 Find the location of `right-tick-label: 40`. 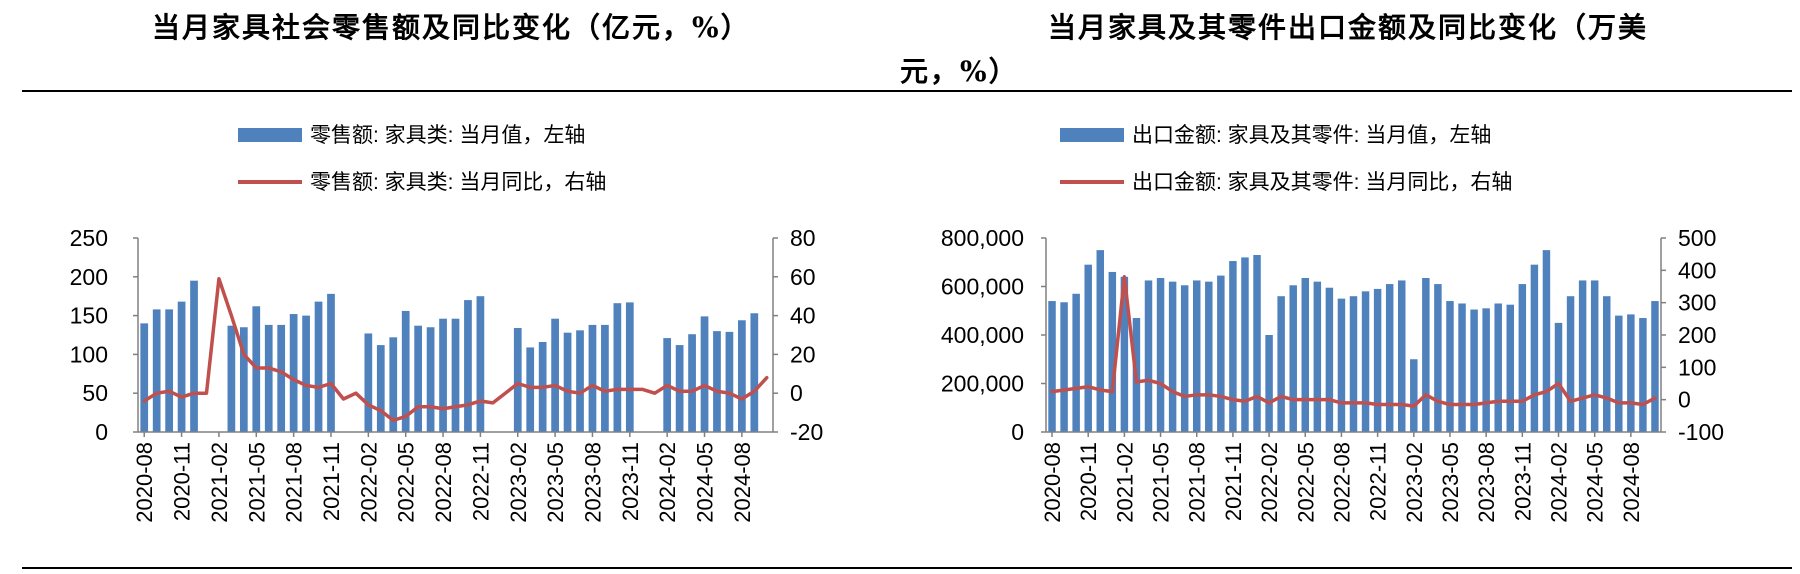

right-tick-label: 40 is located at coordinates (803, 316).